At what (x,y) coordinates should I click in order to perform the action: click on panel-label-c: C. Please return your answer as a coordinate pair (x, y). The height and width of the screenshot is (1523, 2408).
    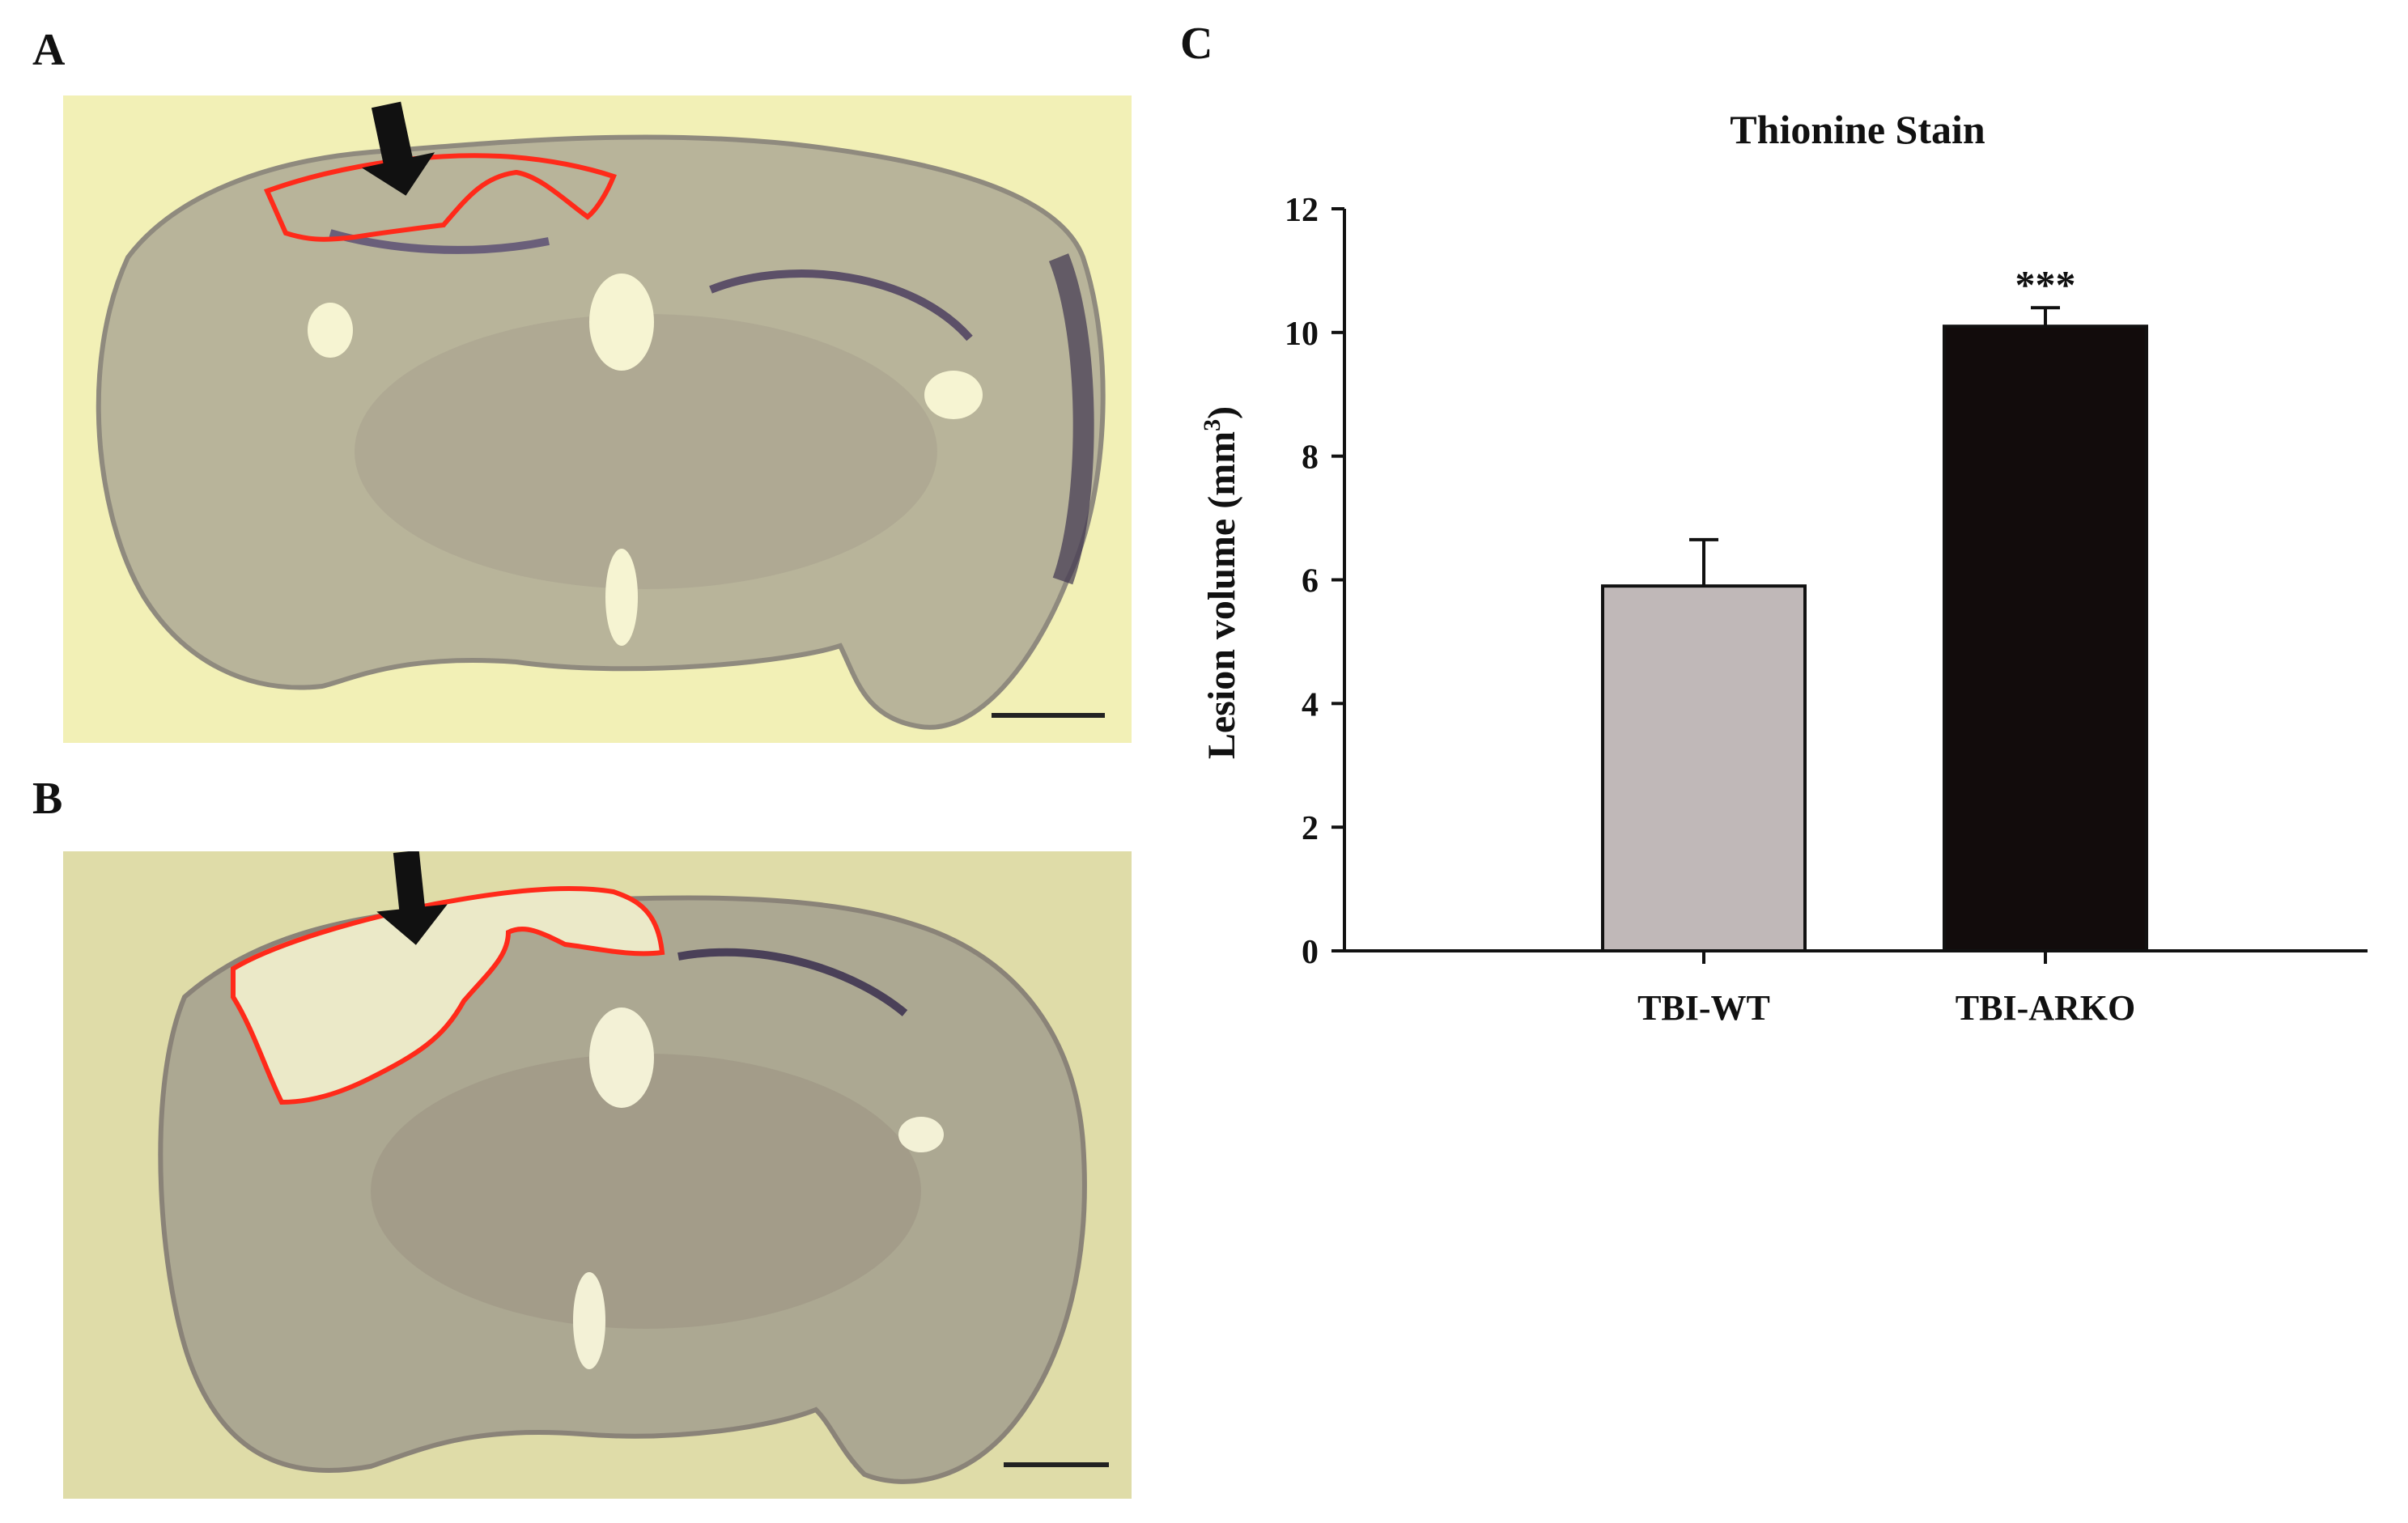
    Looking at the image, I should click on (1196, 44).